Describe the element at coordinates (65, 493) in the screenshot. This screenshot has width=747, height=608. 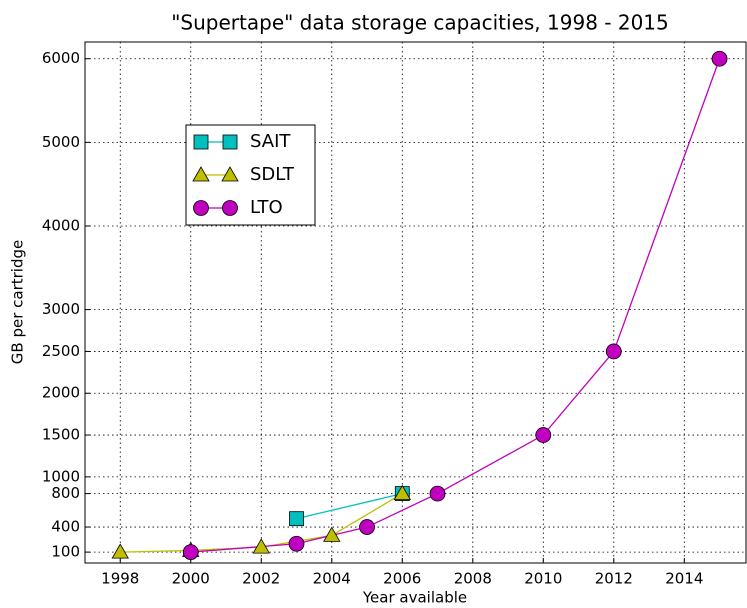
I see `y-tick-label: 800` at that location.